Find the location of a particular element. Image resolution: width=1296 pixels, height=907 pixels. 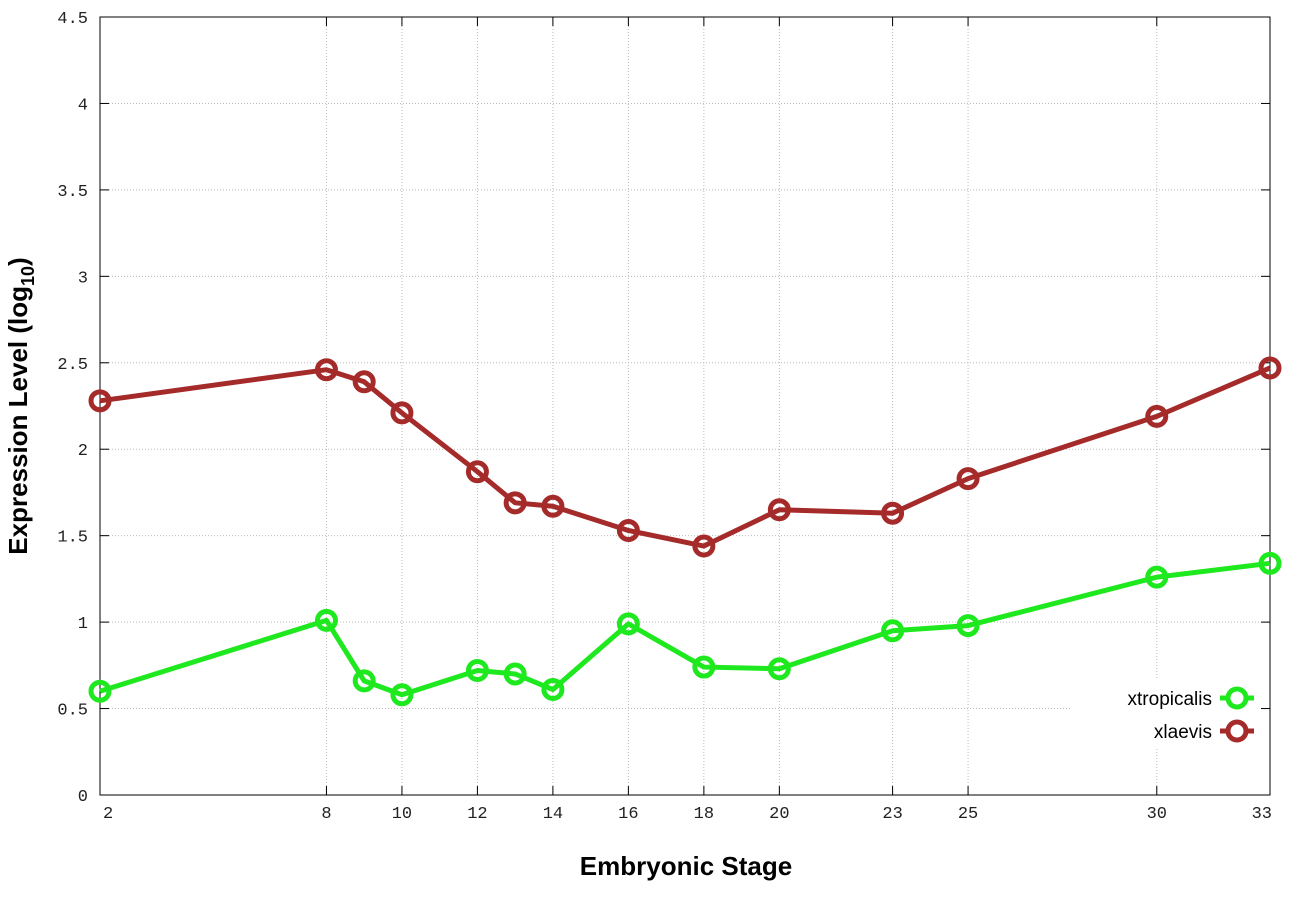

x-tick-label: 12 is located at coordinates (477, 814).